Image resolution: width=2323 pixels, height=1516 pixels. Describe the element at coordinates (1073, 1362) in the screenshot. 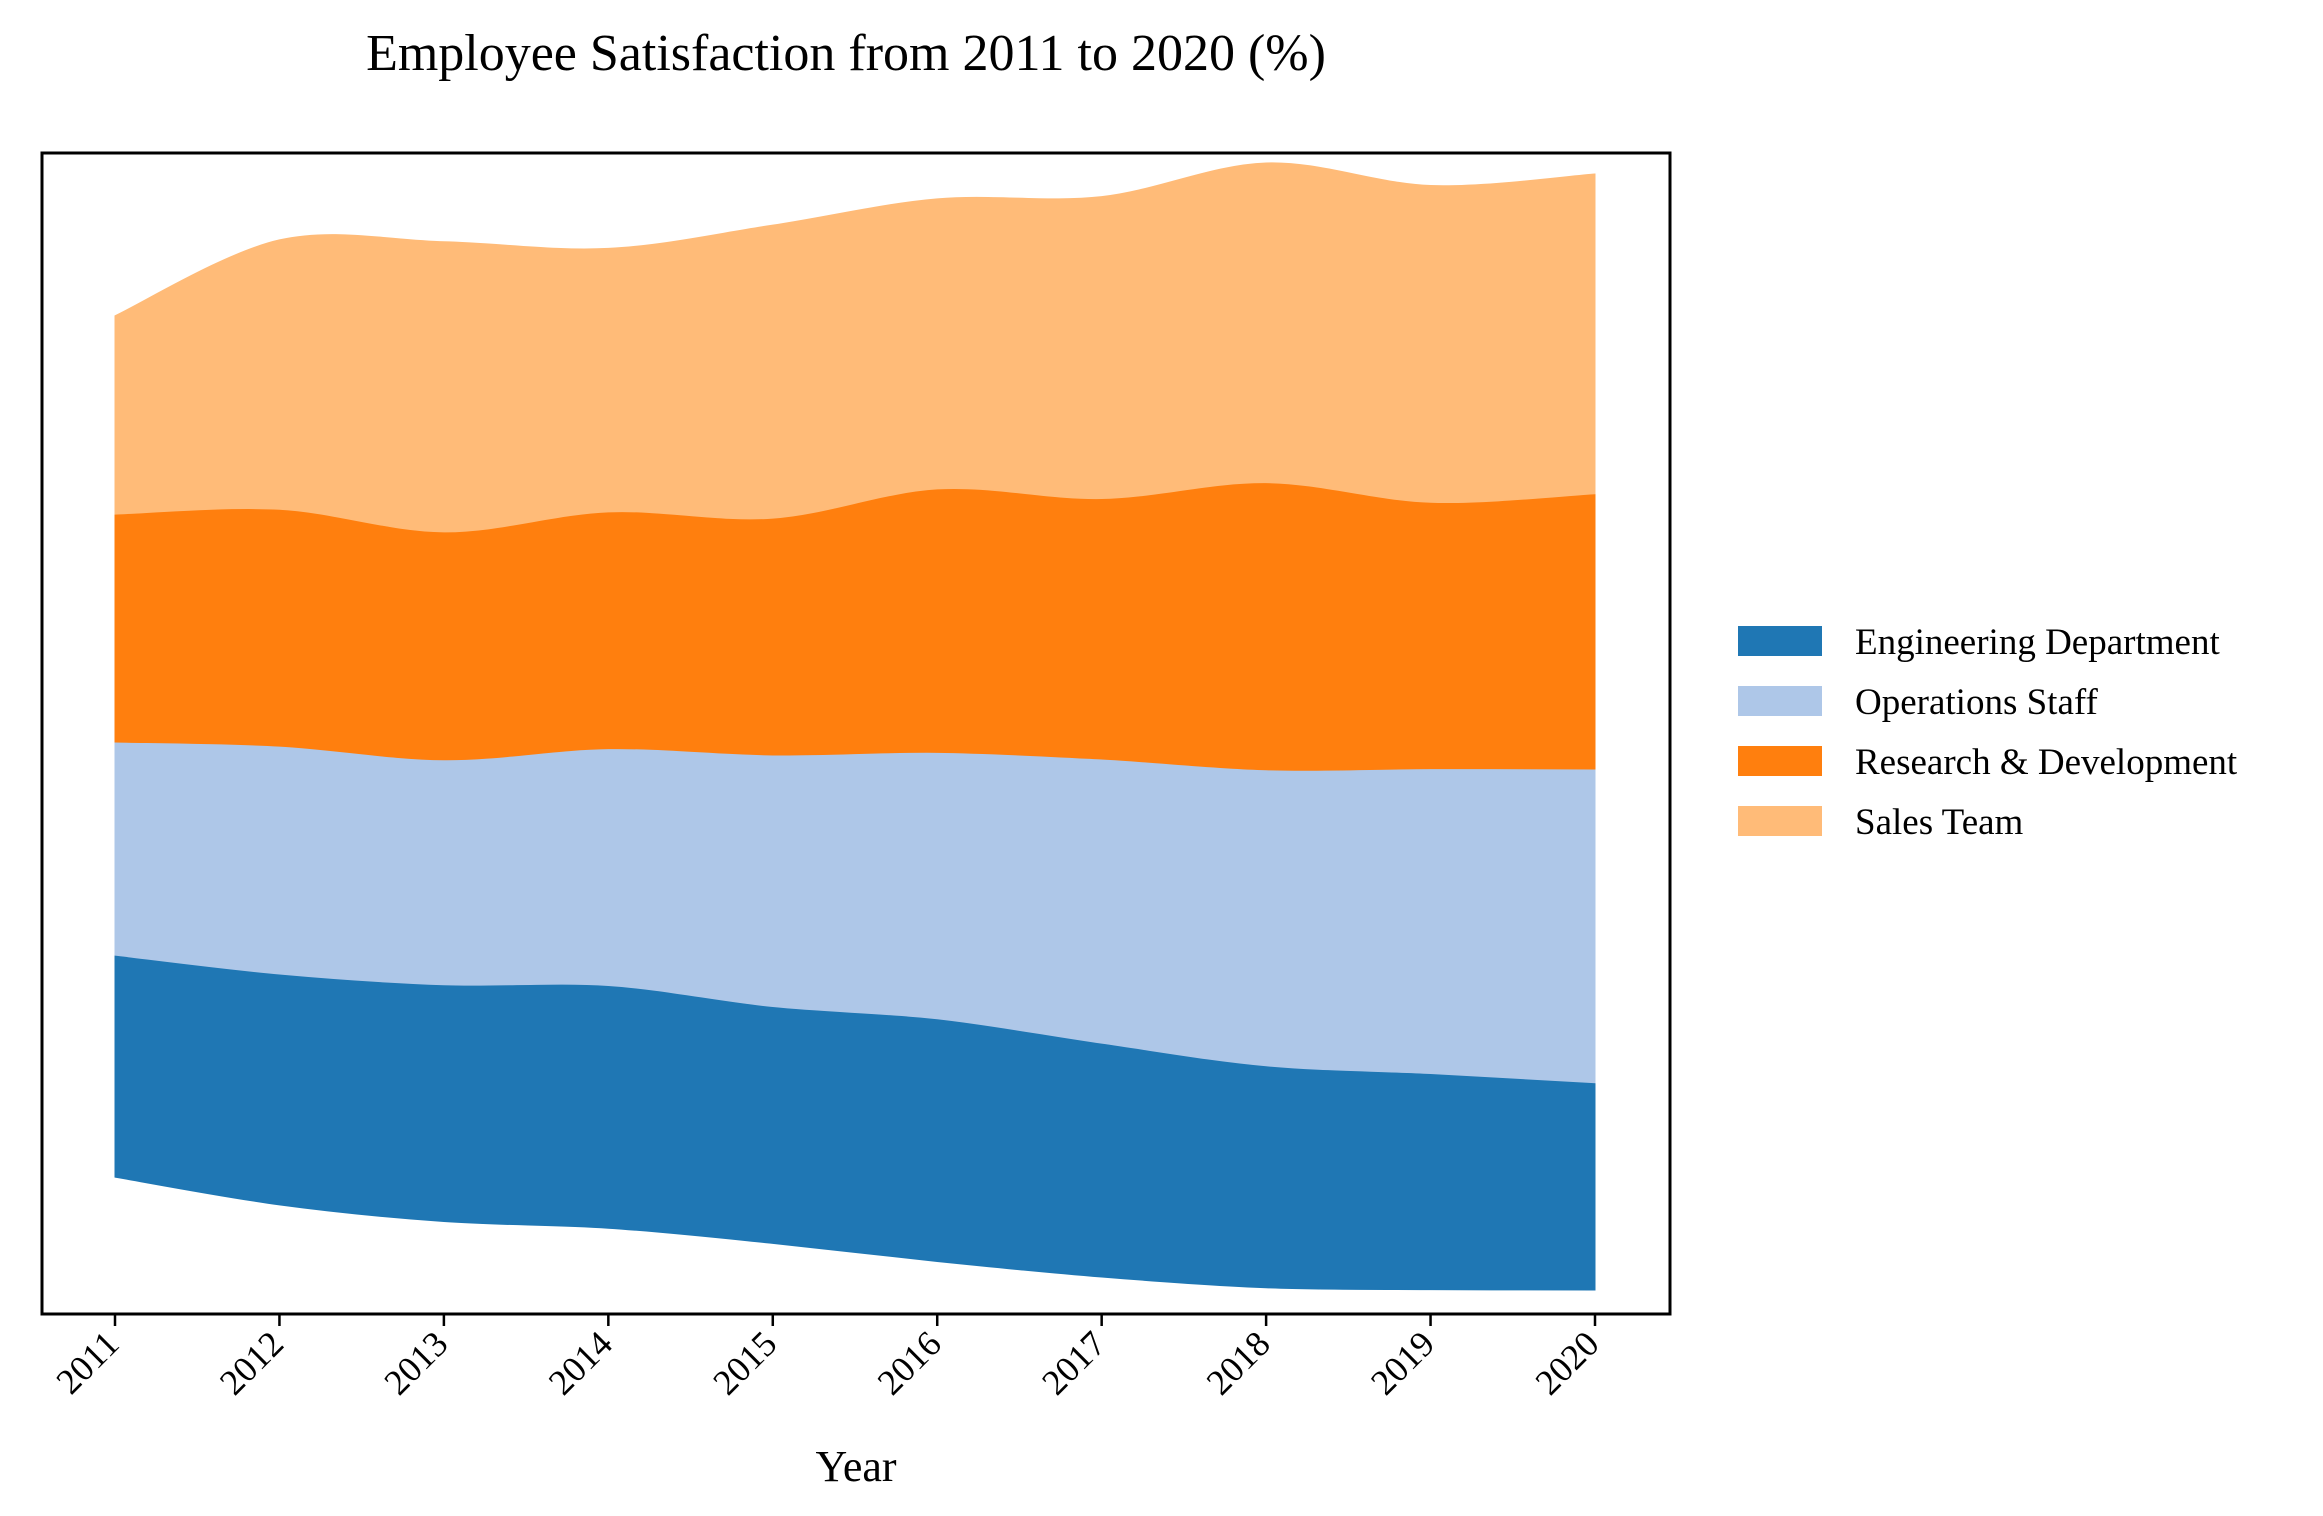

I see `x-tick-label: 2017` at that location.